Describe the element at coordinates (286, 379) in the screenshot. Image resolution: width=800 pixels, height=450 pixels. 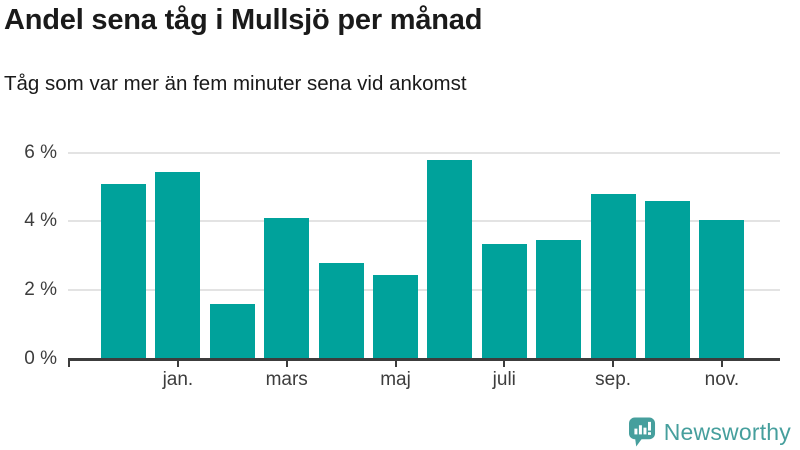
I see `x-tick-label: mars` at that location.